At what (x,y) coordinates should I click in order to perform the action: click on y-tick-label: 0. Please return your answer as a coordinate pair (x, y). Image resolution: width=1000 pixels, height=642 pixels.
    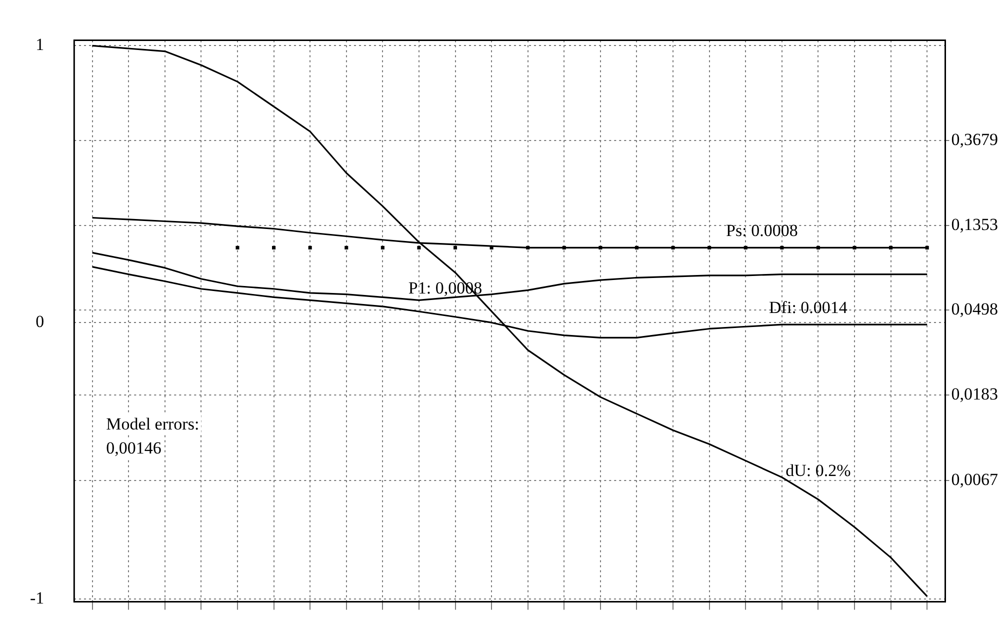
    Looking at the image, I should click on (40, 321).